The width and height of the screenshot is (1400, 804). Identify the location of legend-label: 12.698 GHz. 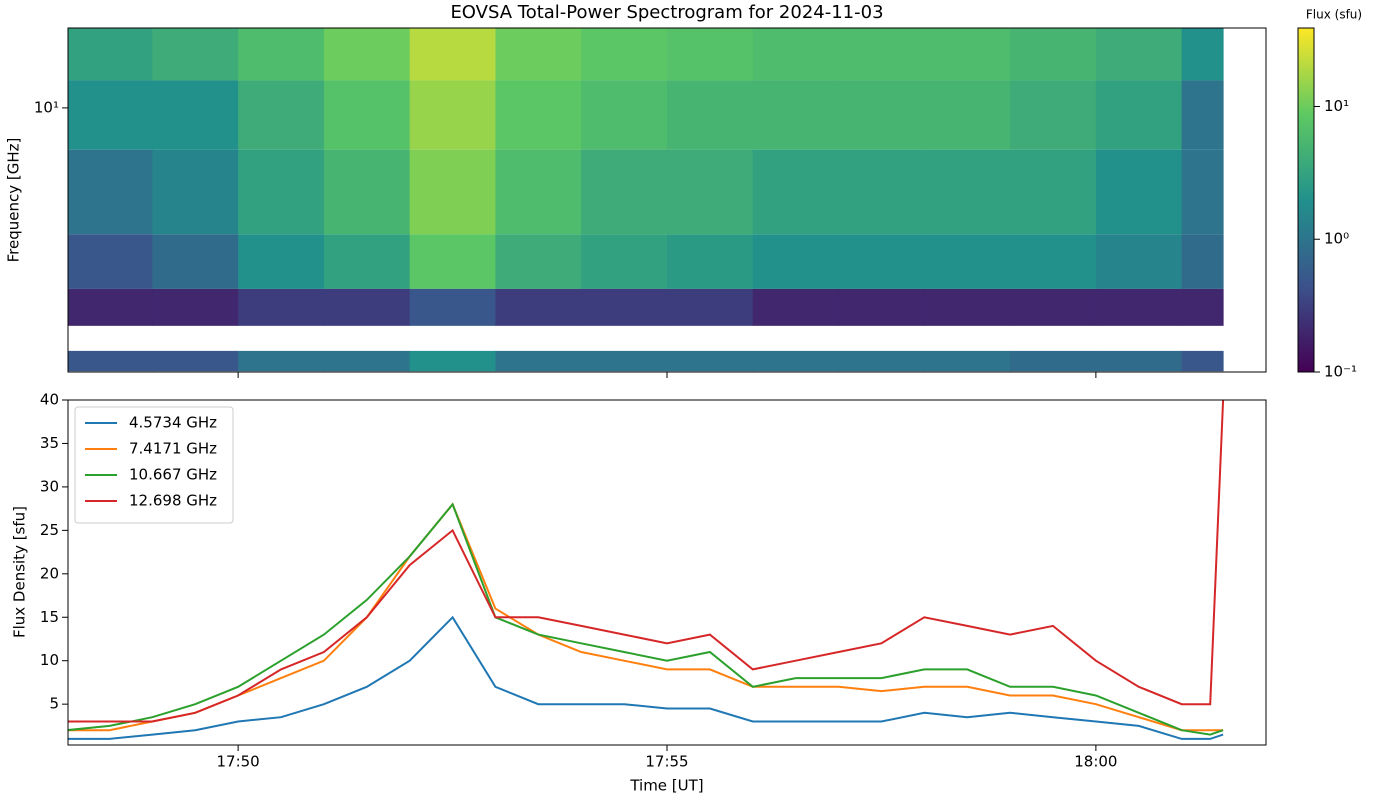
(173, 501).